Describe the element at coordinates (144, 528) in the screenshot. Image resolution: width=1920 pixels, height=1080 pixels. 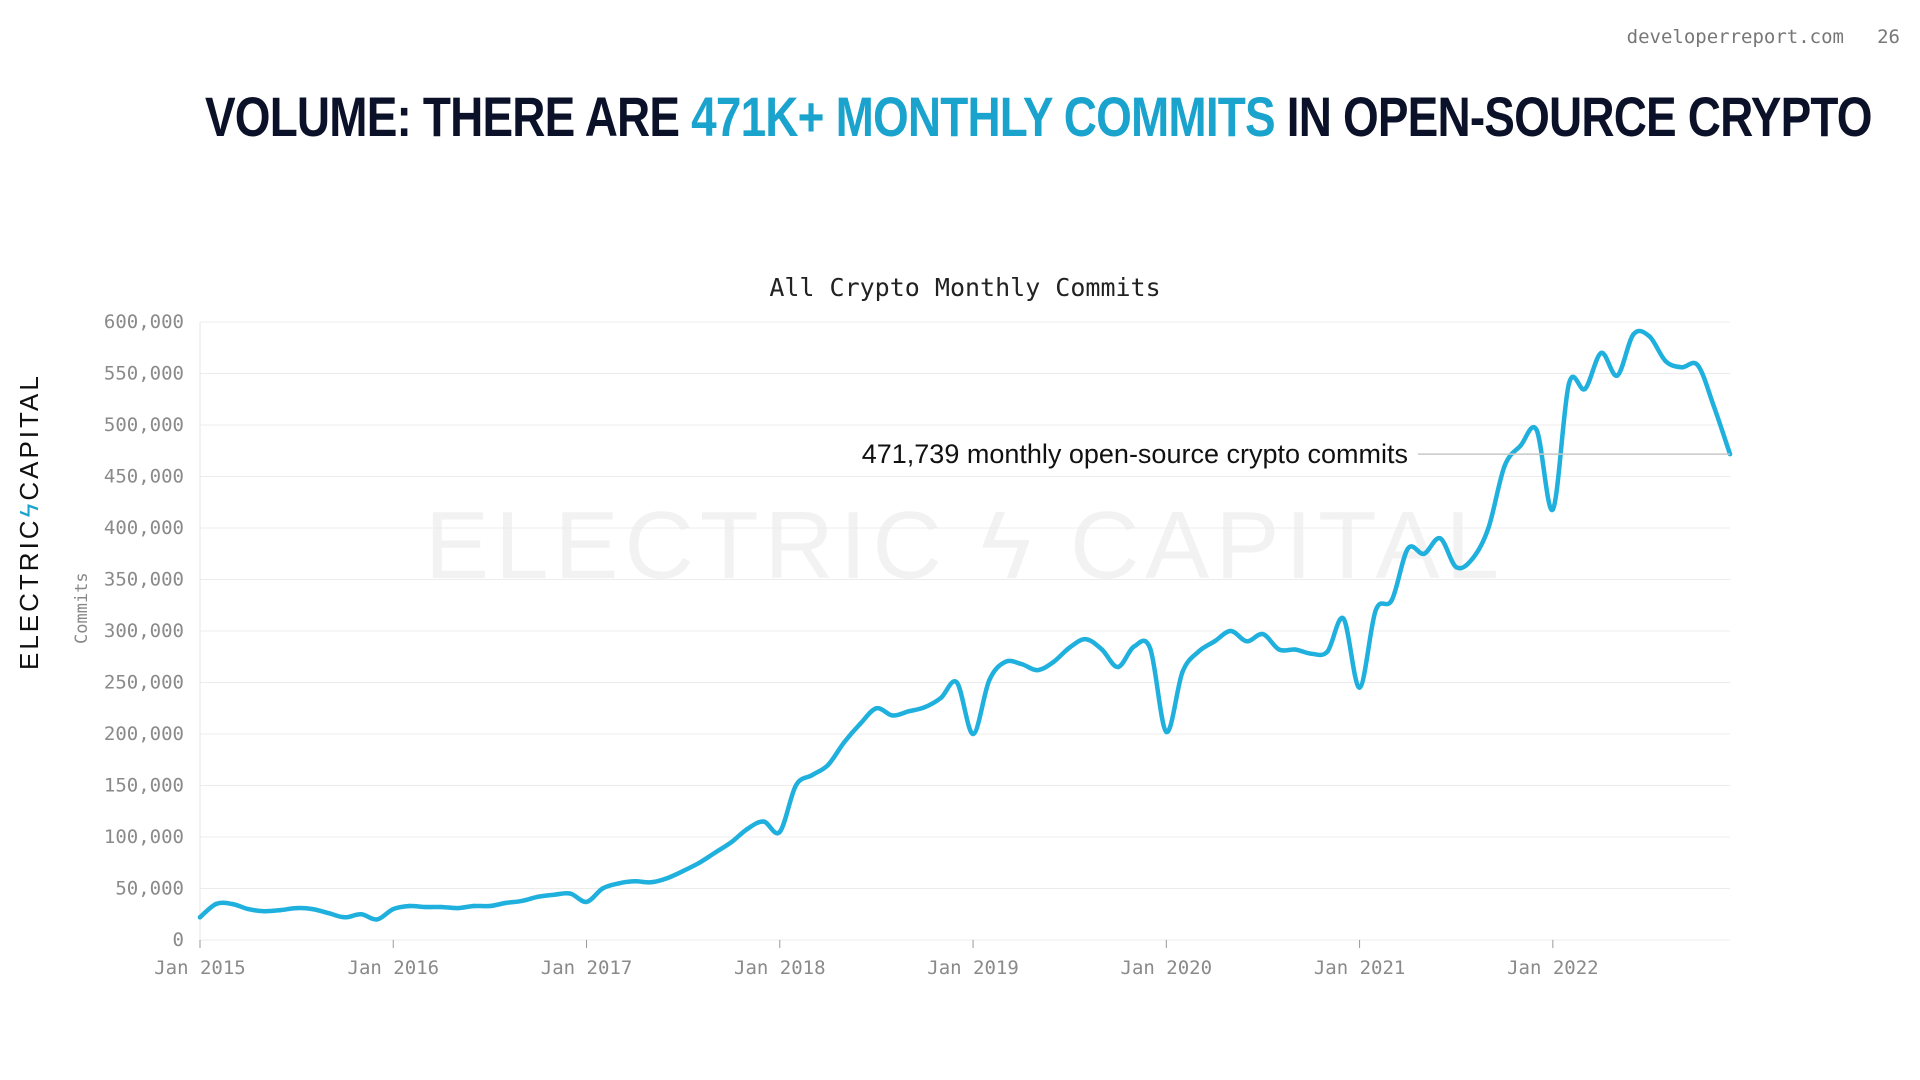
I see `y-tick-label: 400,000` at that location.